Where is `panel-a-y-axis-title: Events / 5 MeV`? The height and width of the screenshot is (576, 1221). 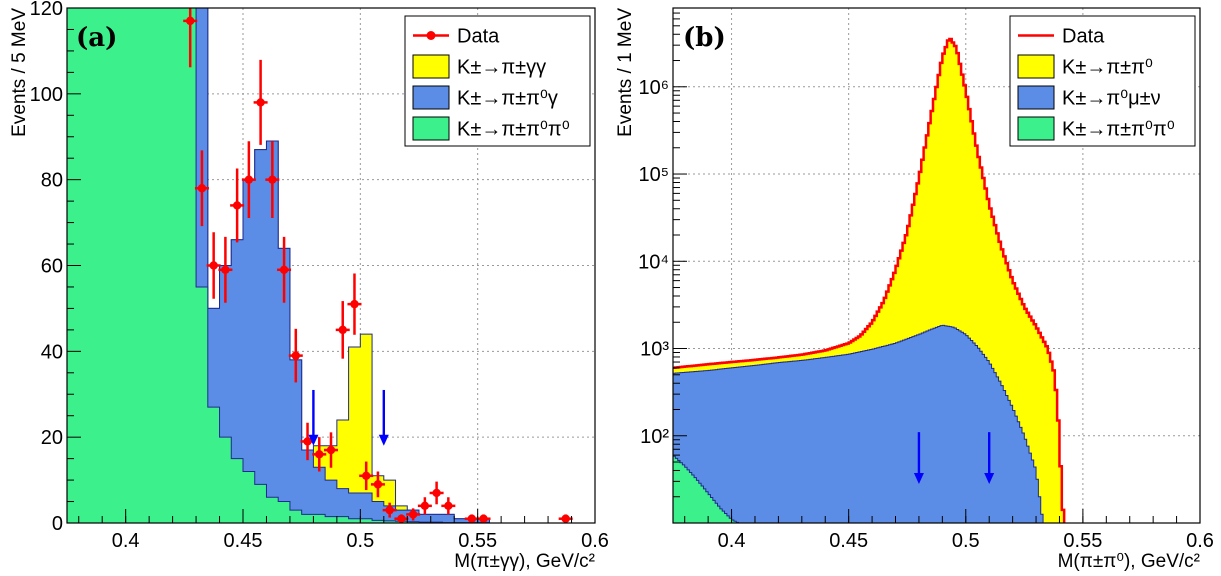 panel-a-y-axis-title: Events / 5 MeV is located at coordinates (19, 72).